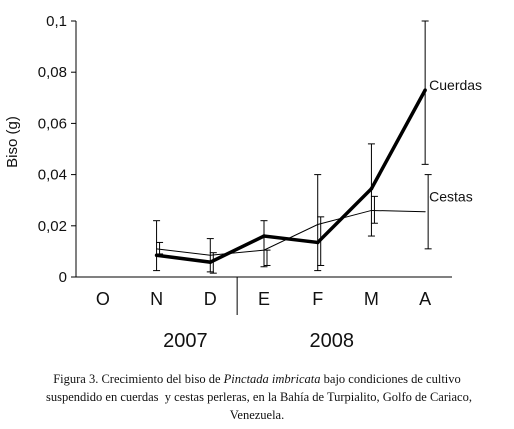 The width and height of the screenshot is (514, 429). What do you see at coordinates (455, 85) in the screenshot?
I see `series-label: Cuerdas` at bounding box center [455, 85].